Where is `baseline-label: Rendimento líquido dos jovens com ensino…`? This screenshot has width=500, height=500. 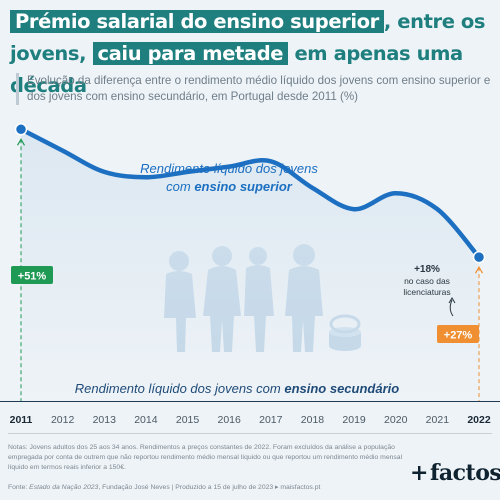 baseline-label: Rendimento líquido dos jovens com ensino… is located at coordinates (237, 388).